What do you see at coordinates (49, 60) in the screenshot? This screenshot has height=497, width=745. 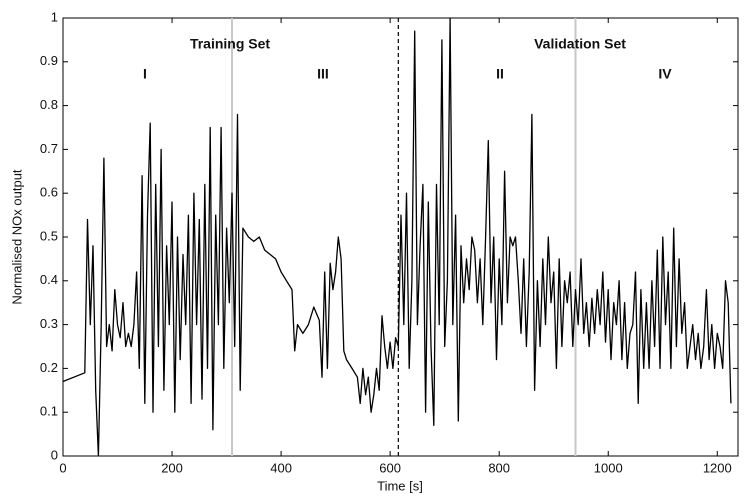 I see `y-tick-label: 0.9` at bounding box center [49, 60].